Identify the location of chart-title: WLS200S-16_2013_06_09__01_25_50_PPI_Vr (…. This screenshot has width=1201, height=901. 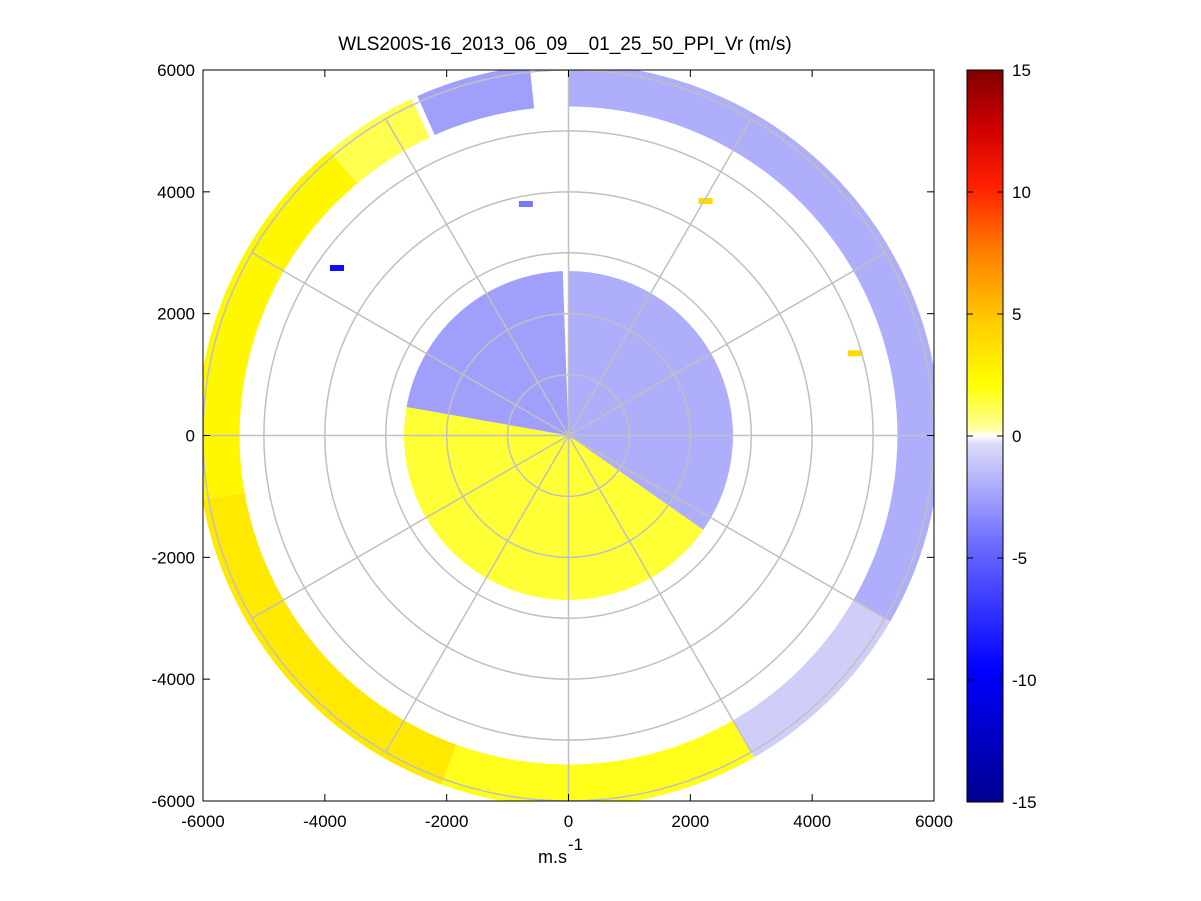
(565, 44).